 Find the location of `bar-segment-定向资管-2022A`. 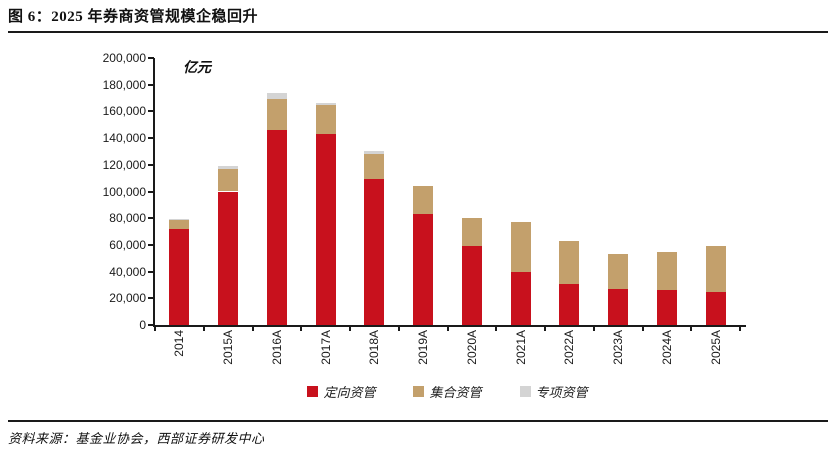

bar-segment-定向资管-2022A is located at coordinates (569, 304).